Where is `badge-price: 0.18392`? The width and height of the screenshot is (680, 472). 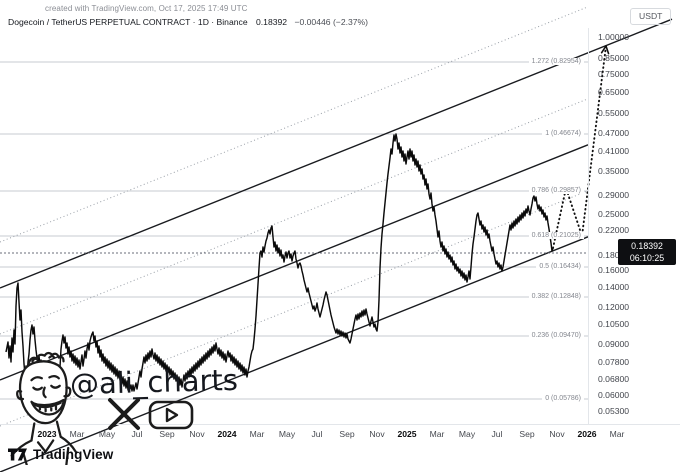
badge-price: 0.18392 is located at coordinates (647, 246).